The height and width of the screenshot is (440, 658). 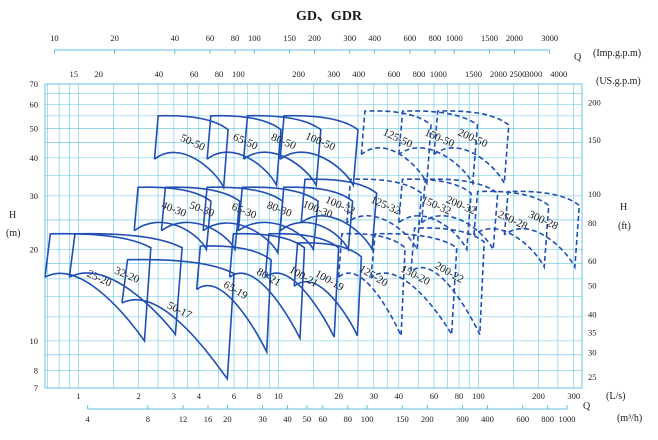 What do you see at coordinates (159, 74) in the screenshot?
I see `top-us-axis-tick-label: 40` at bounding box center [159, 74].